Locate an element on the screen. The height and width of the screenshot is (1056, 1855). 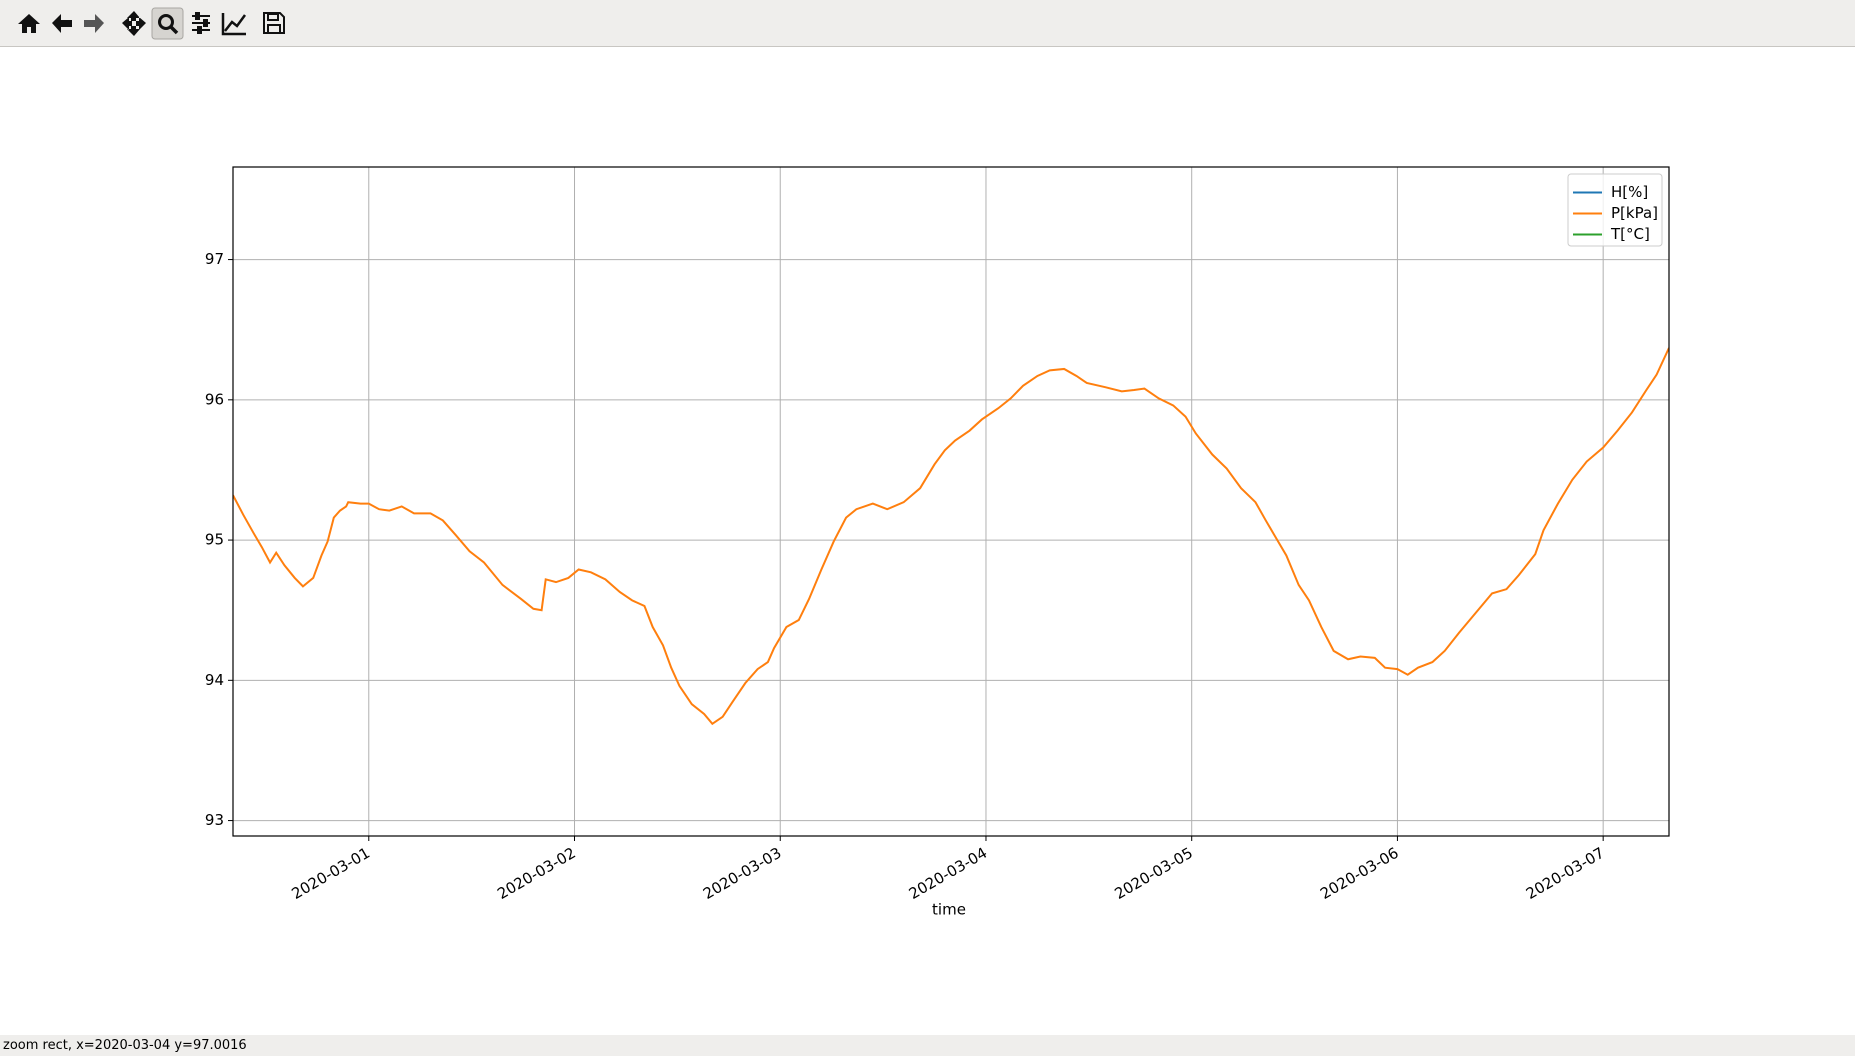
y-tick-label: 95 is located at coordinates (214, 540).